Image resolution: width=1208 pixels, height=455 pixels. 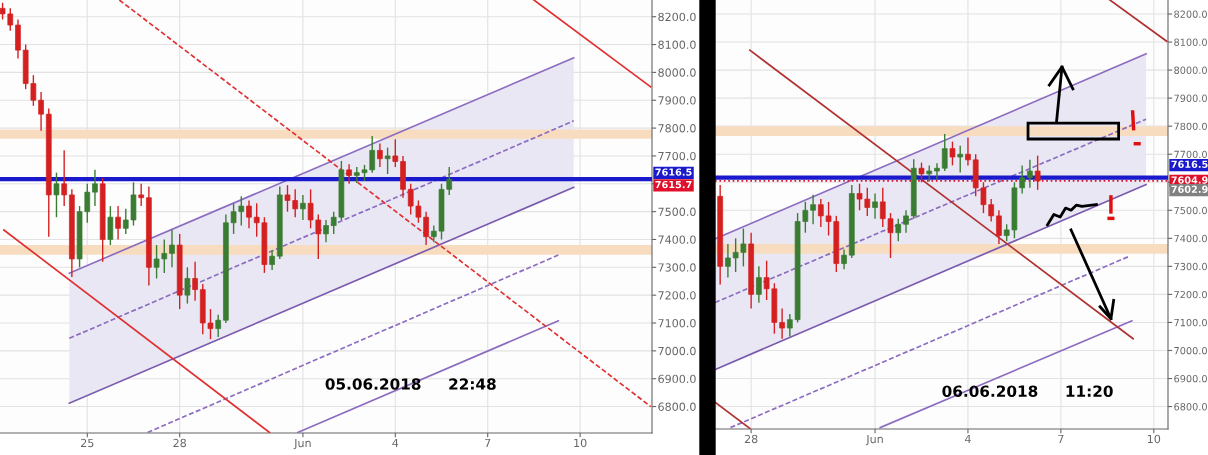 What do you see at coordinates (87, 443) in the screenshot?
I see `x-tick-label: 25` at bounding box center [87, 443].